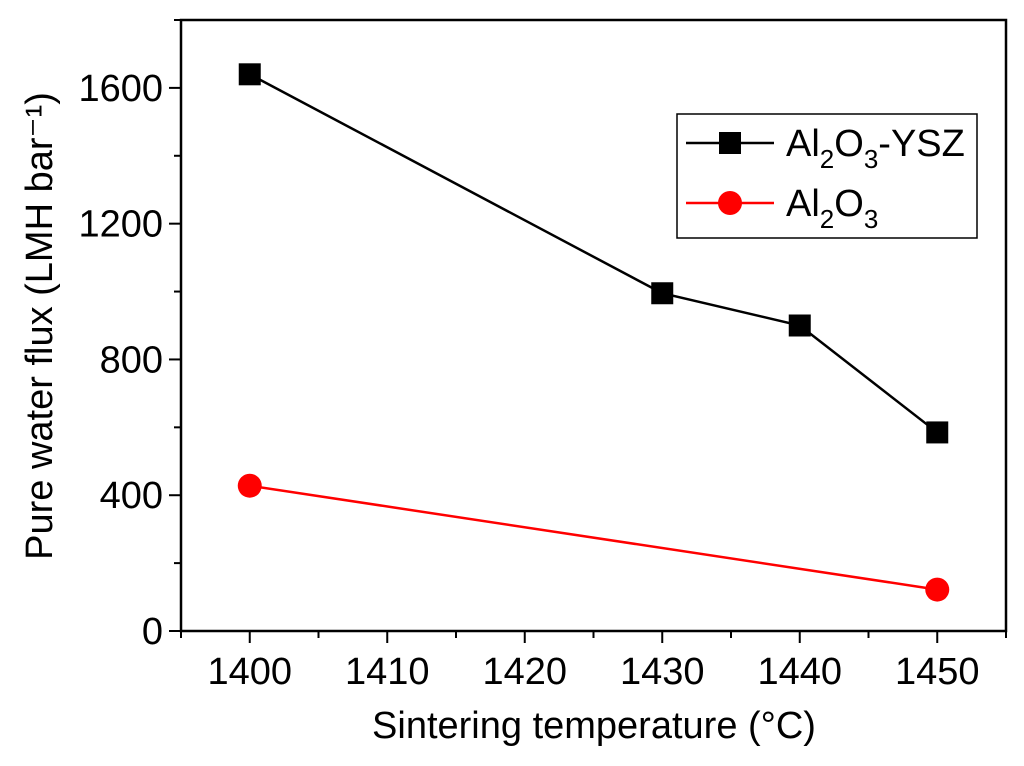 The width and height of the screenshot is (1024, 766). I want to click on x-tick-label: 1400, so click(249, 672).